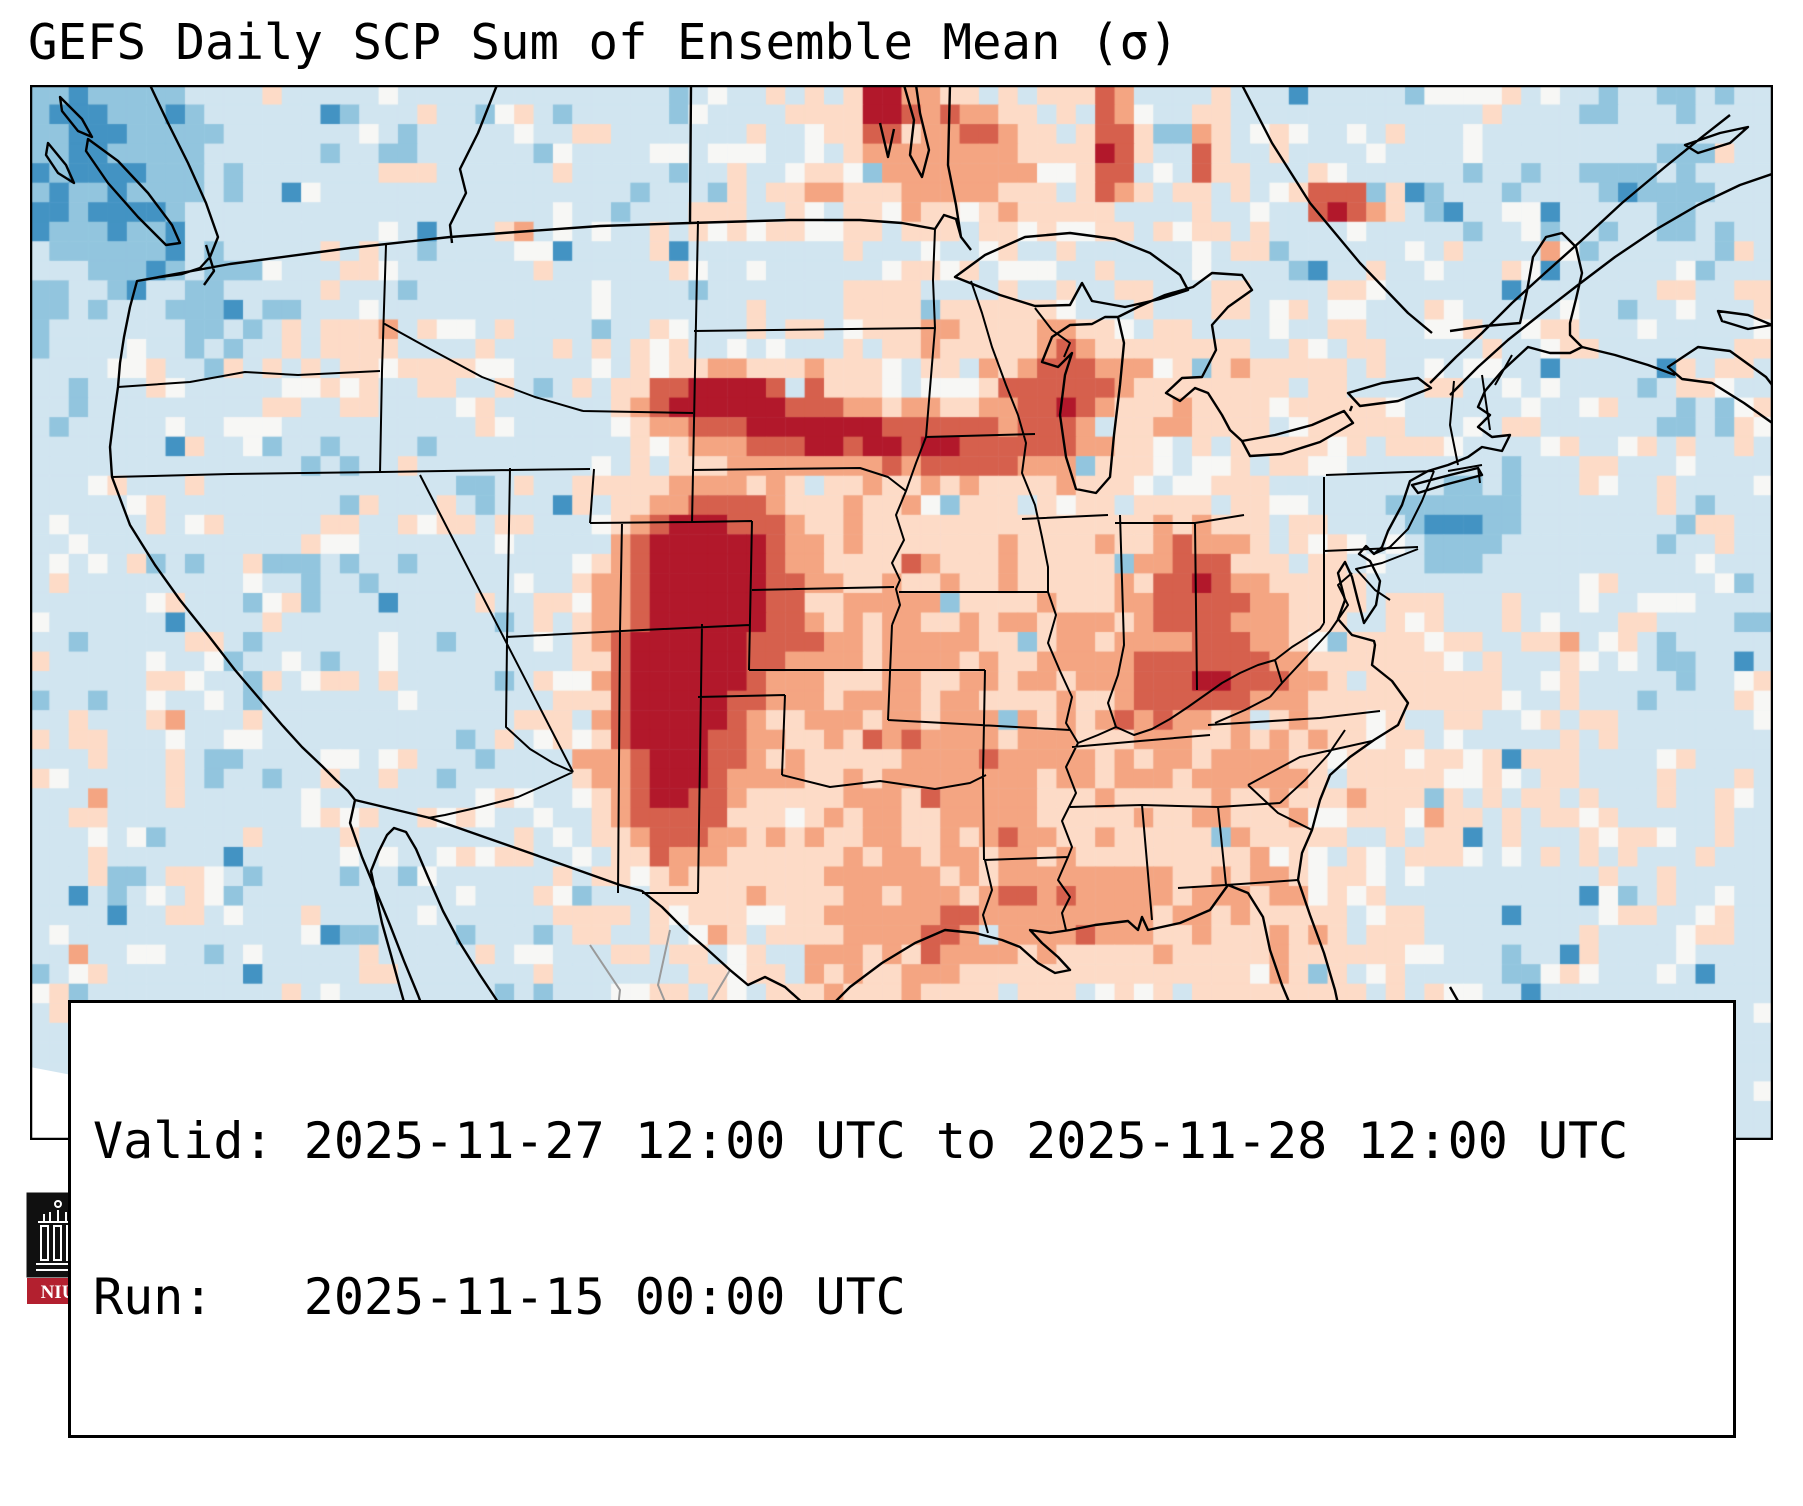 This screenshot has width=1803, height=1506. I want to click on page-title: GEFS Daily SCP Sum of Ensemble Mean (σ), so click(603, 42).